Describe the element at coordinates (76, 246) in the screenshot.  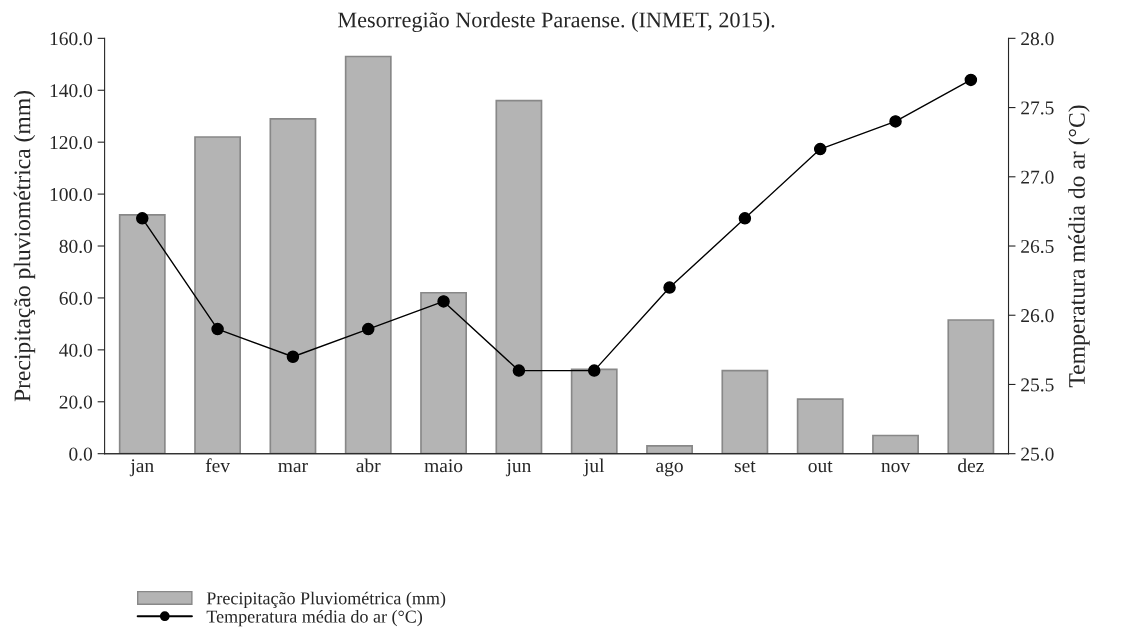
I see `y-tick-label: 80.0` at that location.